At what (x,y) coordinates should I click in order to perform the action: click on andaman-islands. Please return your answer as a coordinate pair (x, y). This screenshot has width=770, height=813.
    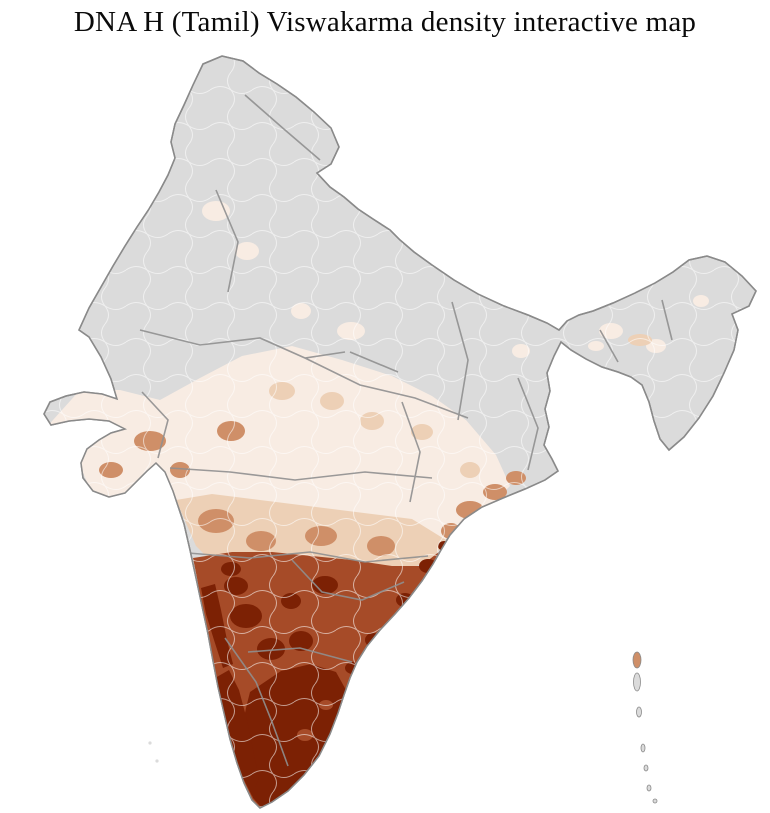
    Looking at the image, I should click on (645, 727).